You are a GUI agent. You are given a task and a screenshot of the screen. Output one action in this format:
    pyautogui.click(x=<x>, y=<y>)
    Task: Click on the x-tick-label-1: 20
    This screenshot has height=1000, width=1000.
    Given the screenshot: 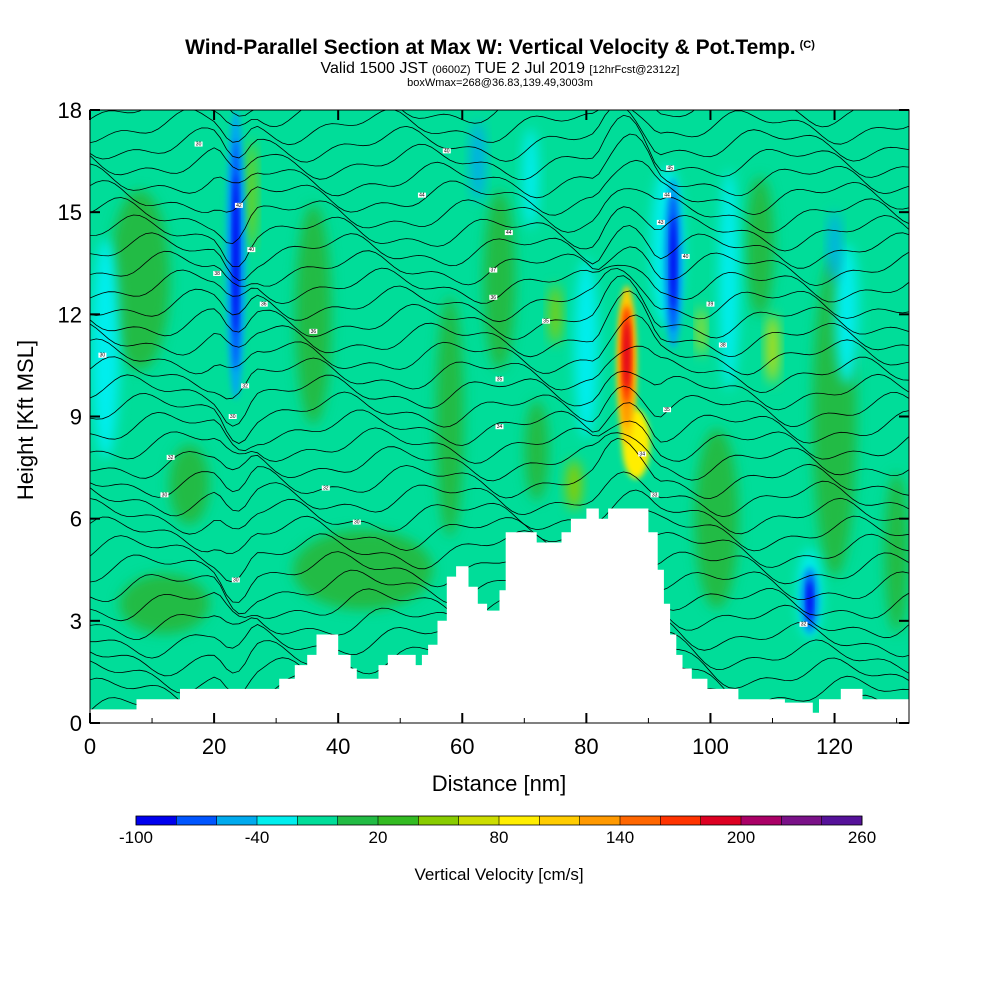 What is the action you would take?
    pyautogui.click(x=214, y=746)
    